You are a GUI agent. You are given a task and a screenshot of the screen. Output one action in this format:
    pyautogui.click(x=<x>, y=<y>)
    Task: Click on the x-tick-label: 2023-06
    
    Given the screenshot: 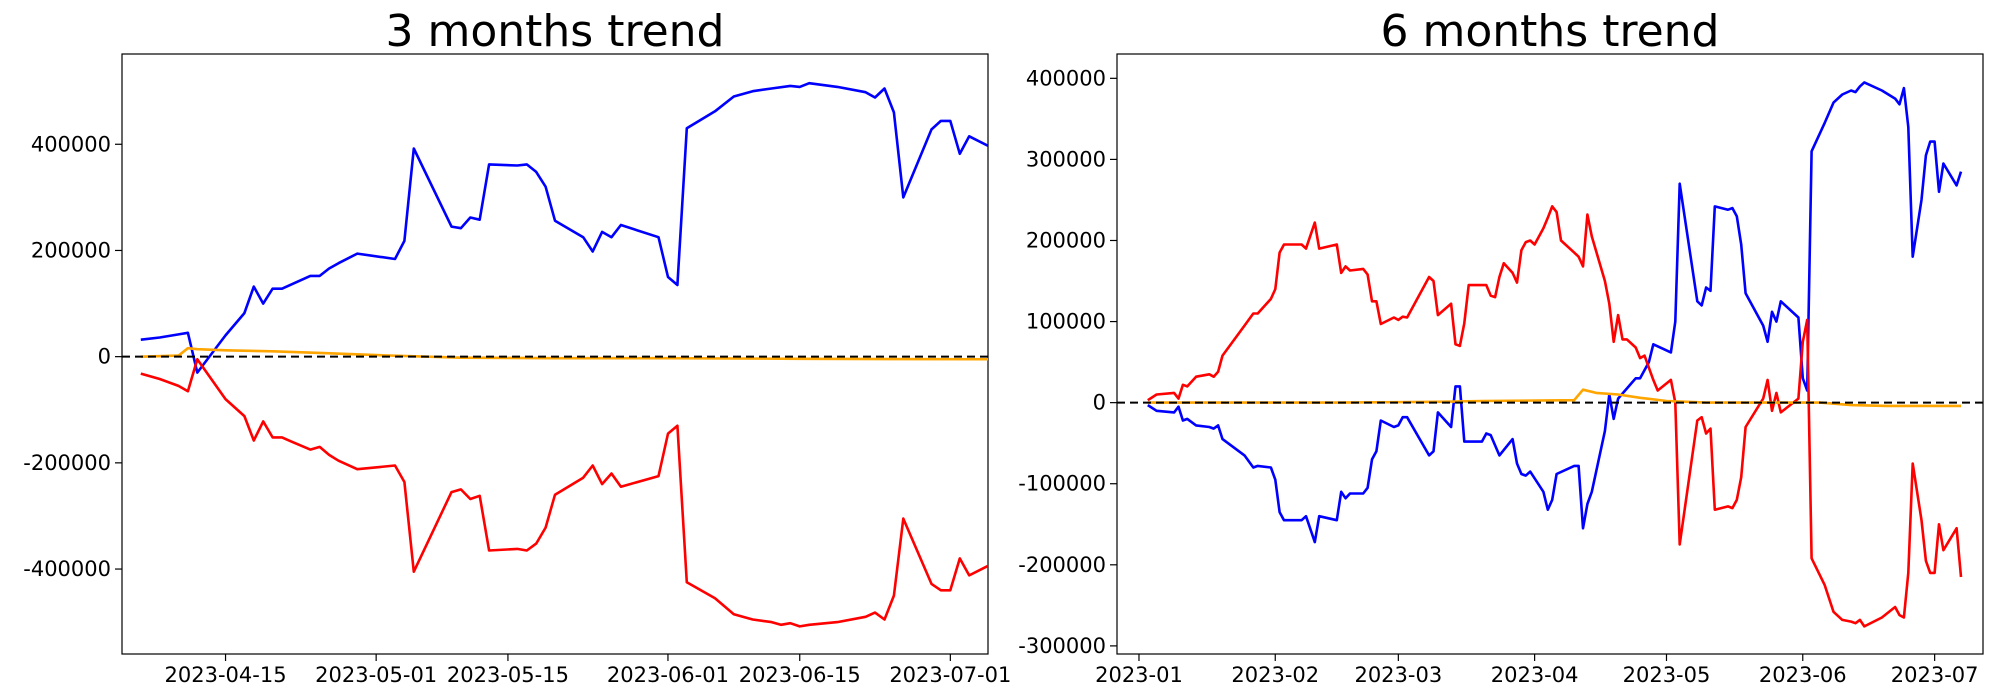 What is the action you would take?
    pyautogui.click(x=1803, y=675)
    